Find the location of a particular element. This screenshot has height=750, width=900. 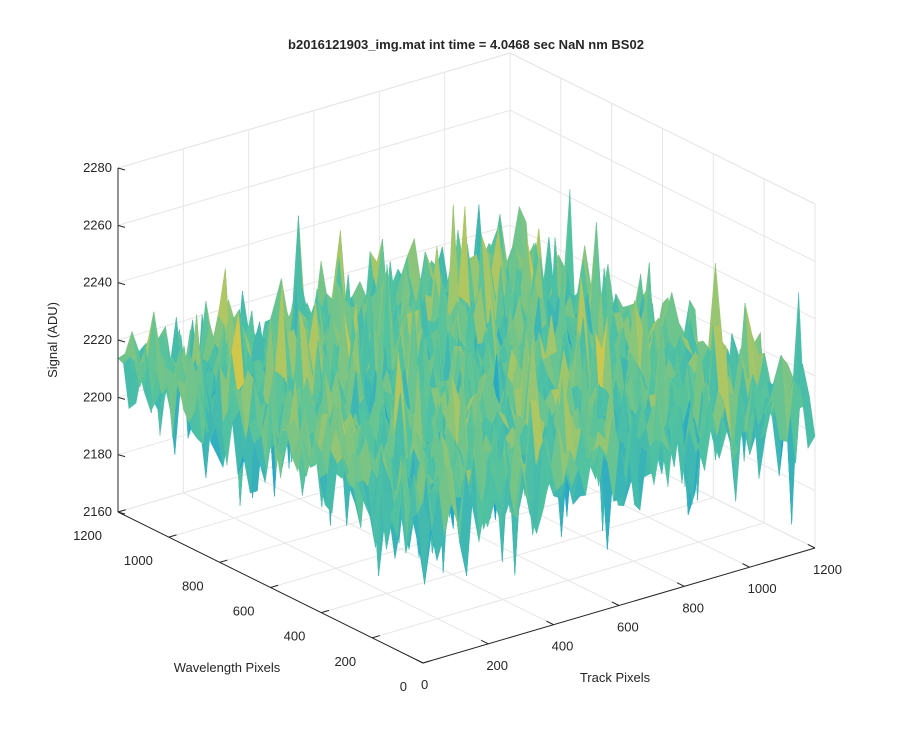

y-tick-label: 0 is located at coordinates (403, 686).